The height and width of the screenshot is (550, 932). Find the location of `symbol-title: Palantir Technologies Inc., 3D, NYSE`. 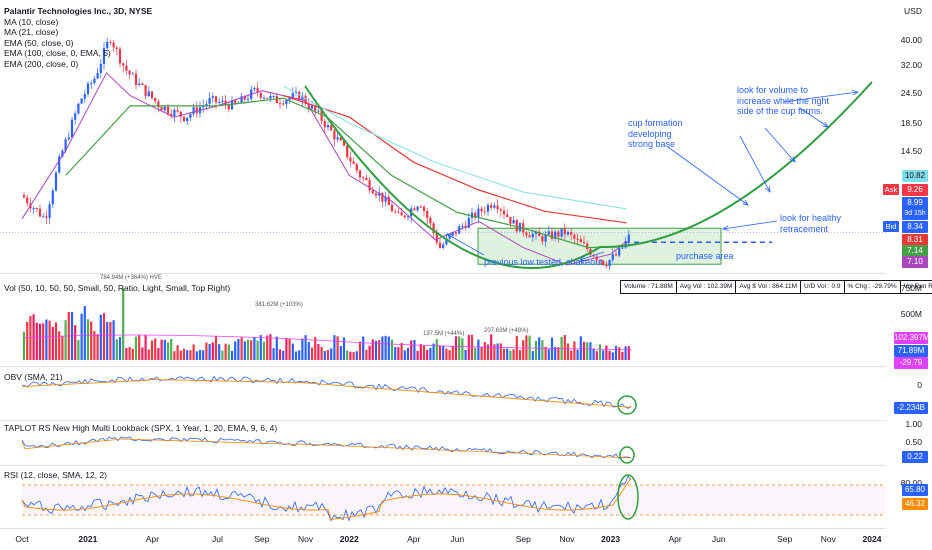

symbol-title: Palantir Technologies Inc., 3D, NYSE is located at coordinates (78, 11).